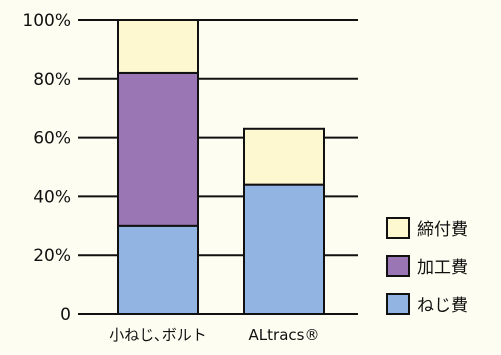 Image resolution: width=501 pixels, height=355 pixels. What do you see at coordinates (65, 315) in the screenshot?
I see `y-tick-label: 0` at bounding box center [65, 315].